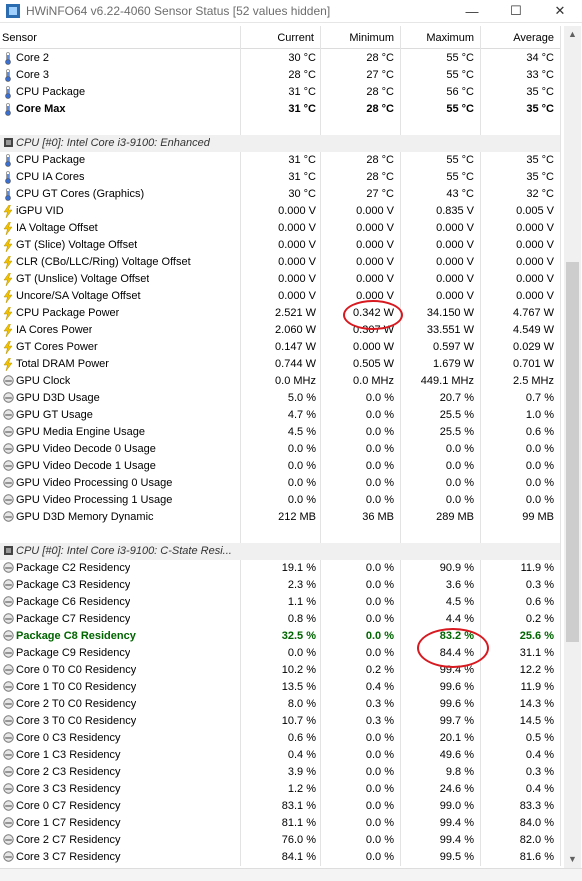  I want to click on maximum-value: 99.4 %, so click(456, 670).